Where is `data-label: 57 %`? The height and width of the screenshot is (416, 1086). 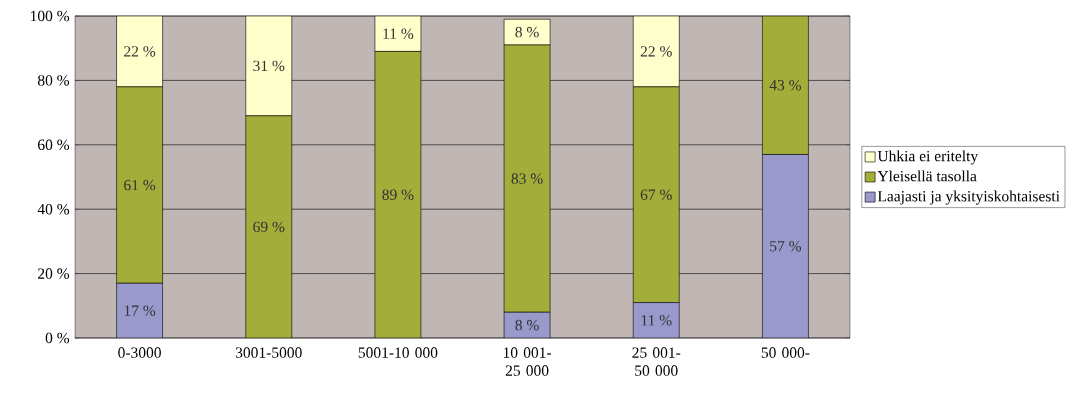
data-label: 57 % is located at coordinates (786, 246).